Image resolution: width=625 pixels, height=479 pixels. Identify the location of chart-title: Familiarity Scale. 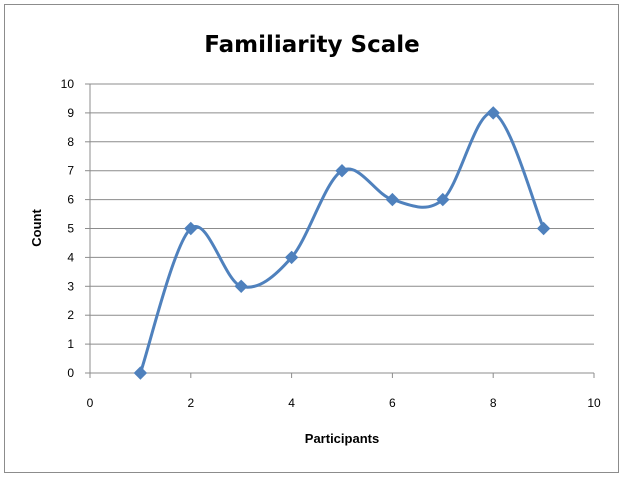
(311, 45).